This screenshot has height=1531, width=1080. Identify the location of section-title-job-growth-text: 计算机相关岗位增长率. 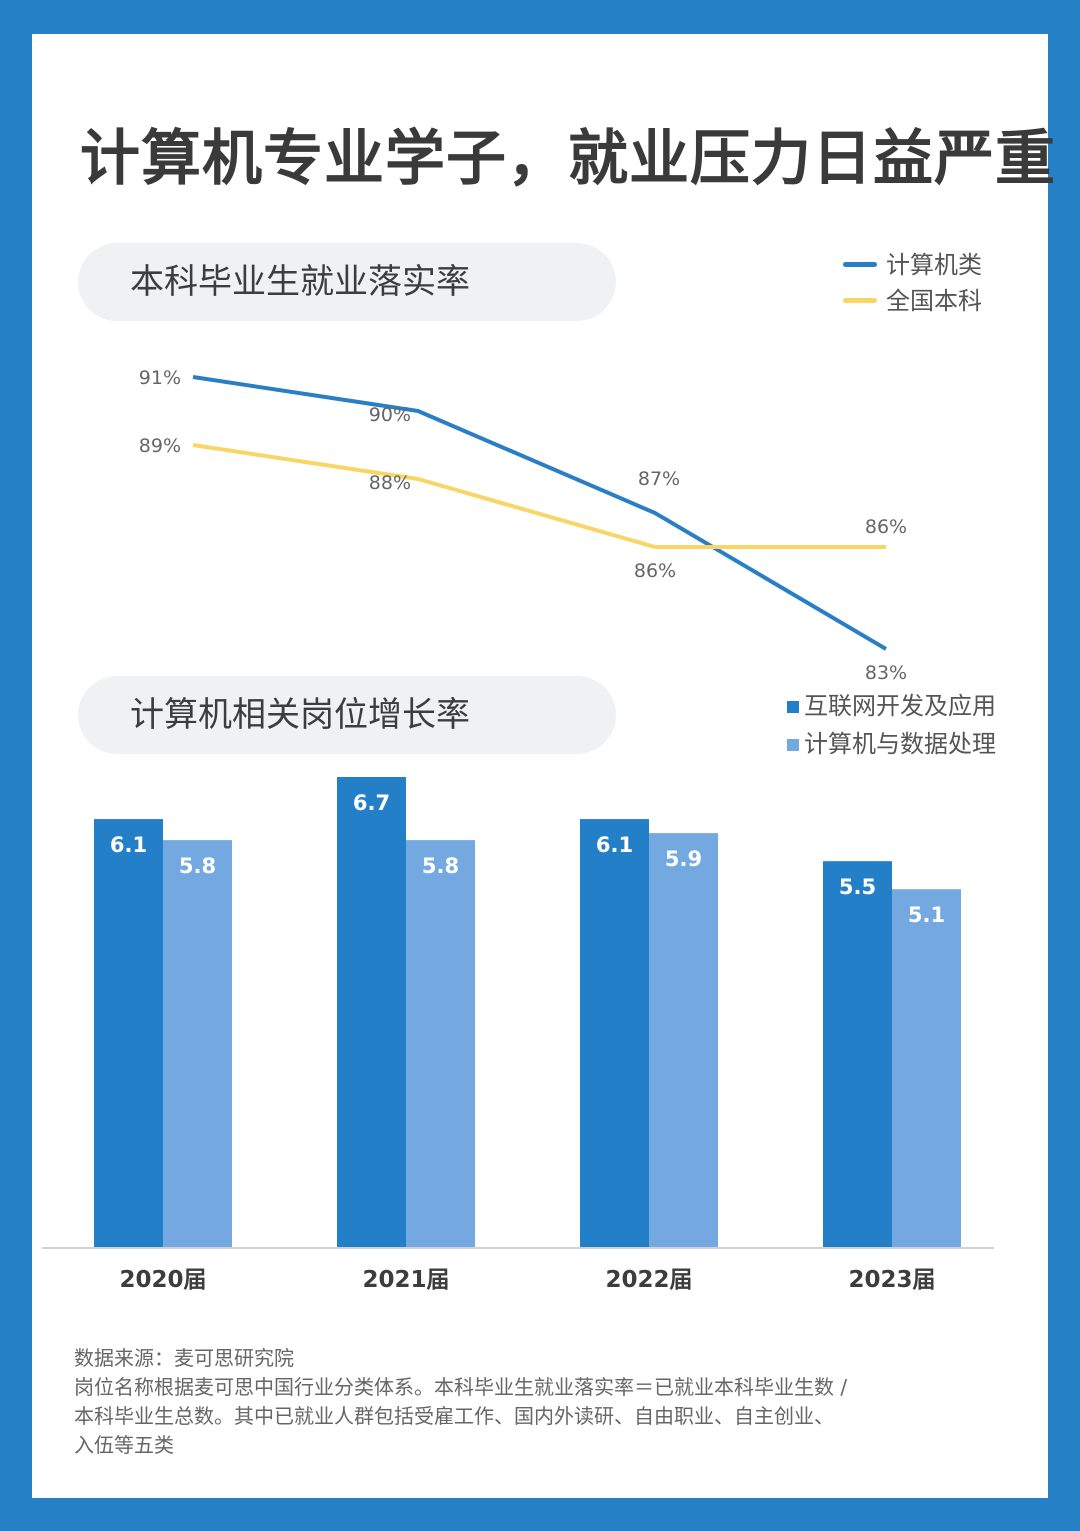
(300, 715).